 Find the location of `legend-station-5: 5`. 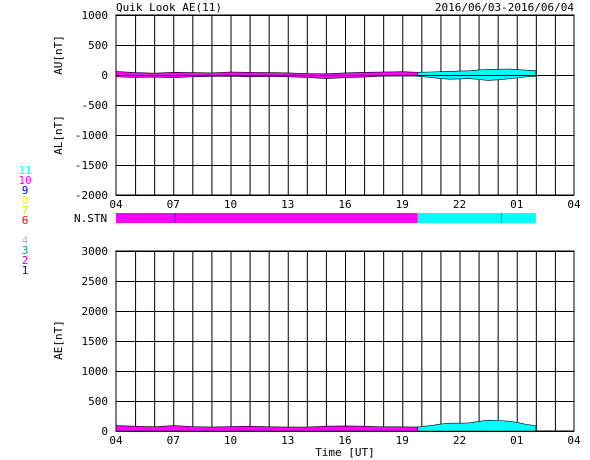

legend-station-5: 5 is located at coordinates (25, 230).